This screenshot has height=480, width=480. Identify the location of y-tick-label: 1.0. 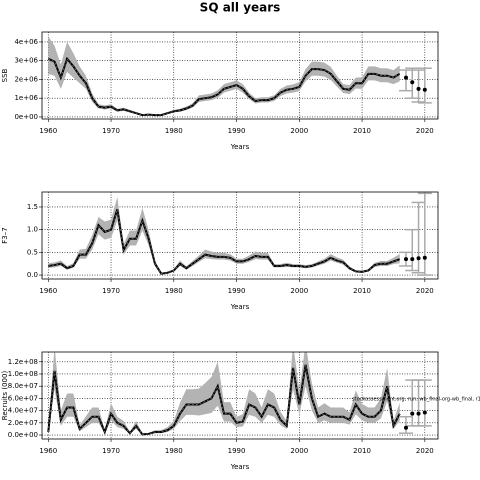
(32, 230).